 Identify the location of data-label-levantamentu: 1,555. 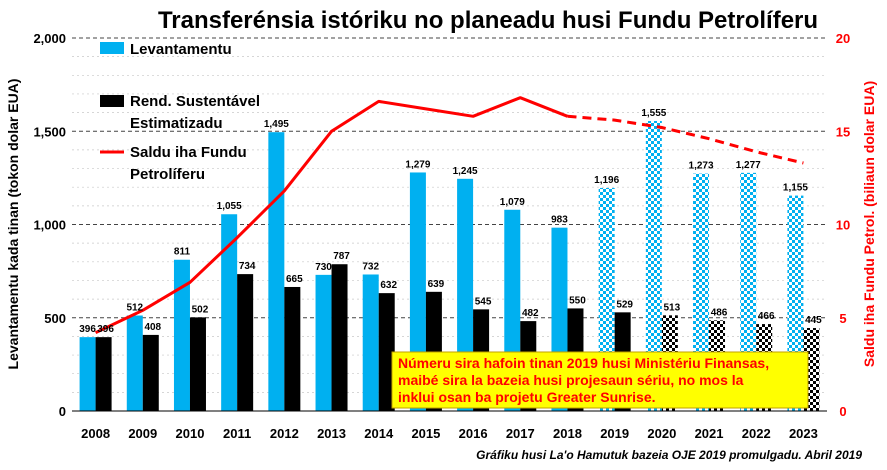
(653, 113).